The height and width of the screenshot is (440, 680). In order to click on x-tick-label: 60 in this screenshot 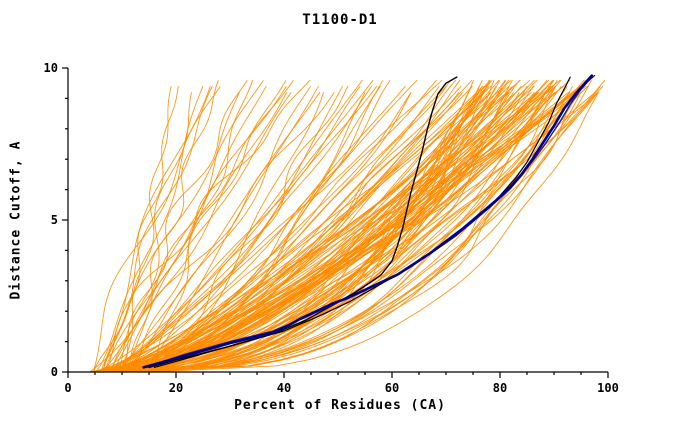, I will do `click(392, 388)`.